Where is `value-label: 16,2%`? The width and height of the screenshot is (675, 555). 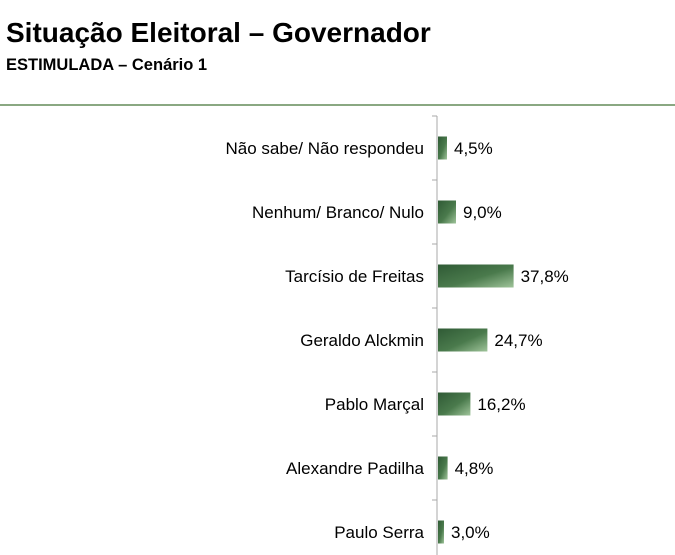 value-label: 16,2% is located at coordinates (501, 404).